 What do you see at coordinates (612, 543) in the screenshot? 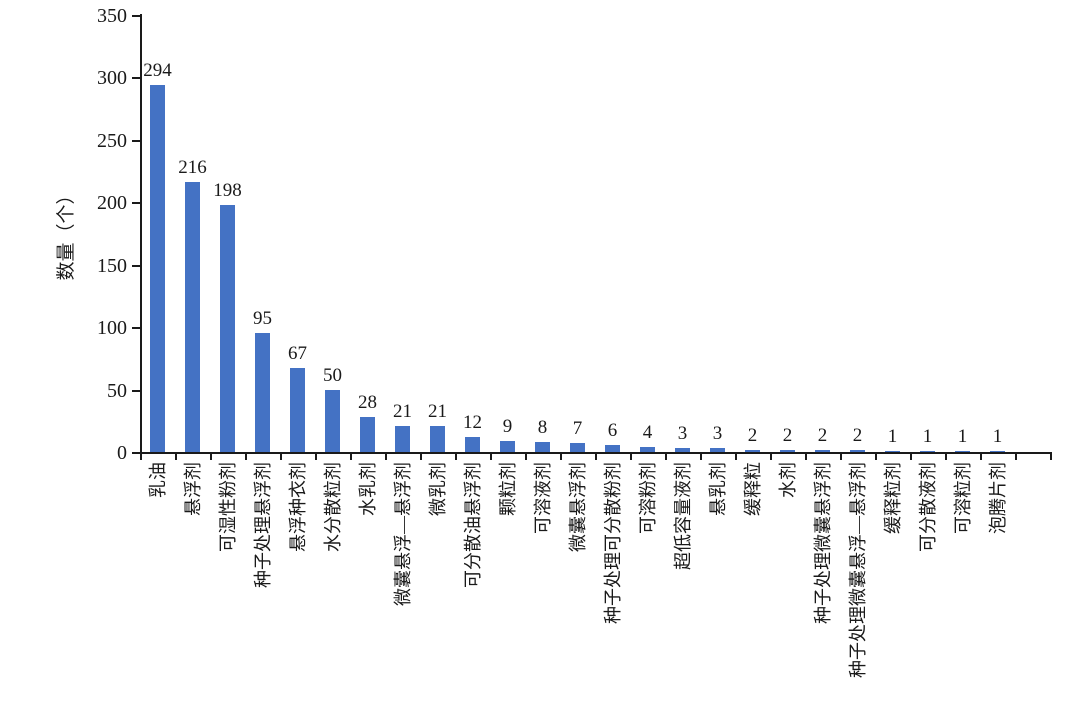
I see `x-category-label: 种子处理可分散粉剂` at bounding box center [612, 543].